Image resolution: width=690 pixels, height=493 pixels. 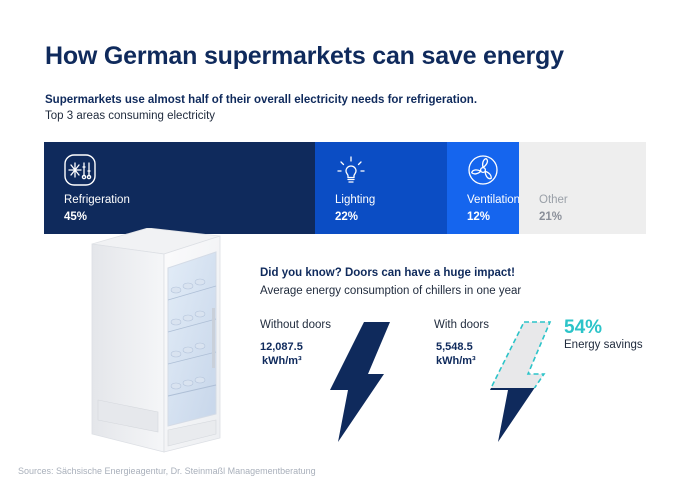 What do you see at coordinates (355, 200) in the screenshot?
I see `bar-label: Lighting` at bounding box center [355, 200].